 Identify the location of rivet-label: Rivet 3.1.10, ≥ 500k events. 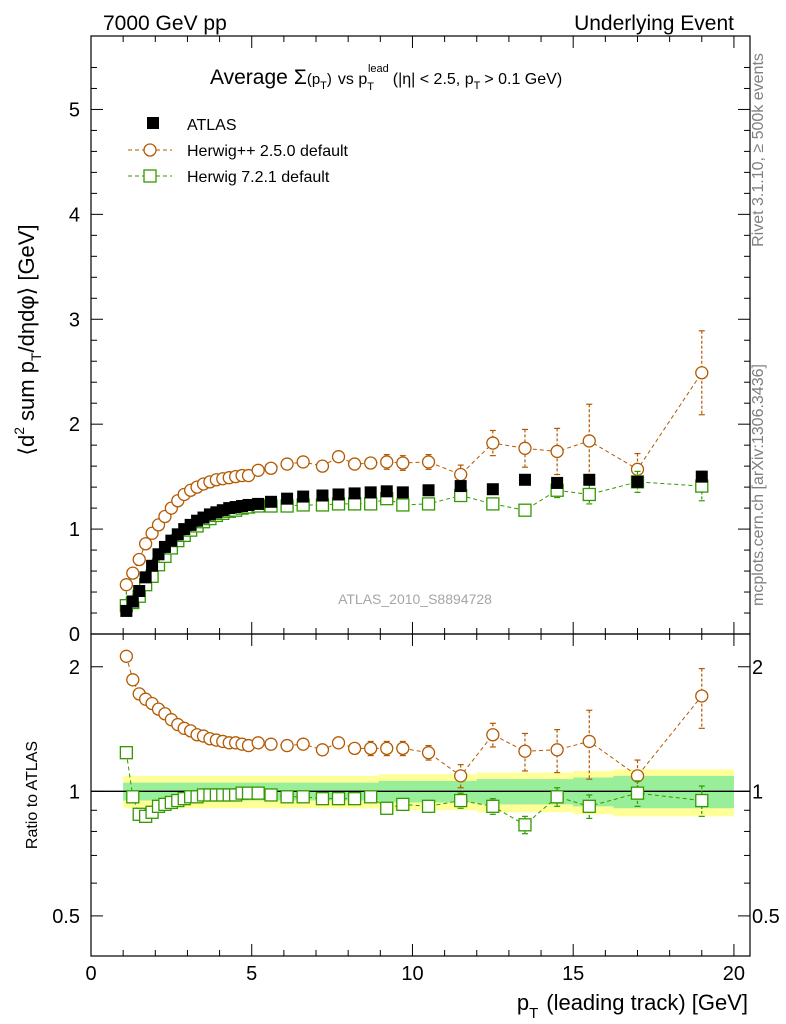
(758, 150).